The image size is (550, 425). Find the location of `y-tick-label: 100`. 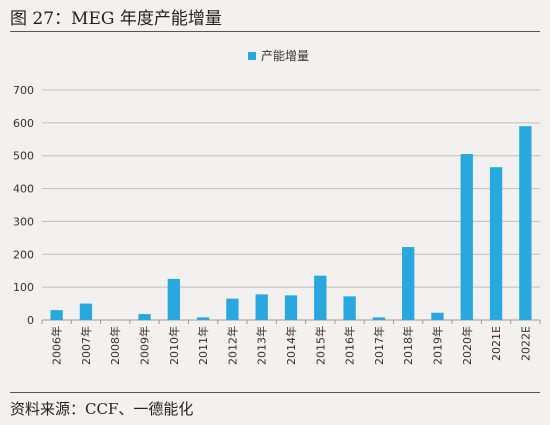

y-tick-label: 100 is located at coordinates (23, 287).